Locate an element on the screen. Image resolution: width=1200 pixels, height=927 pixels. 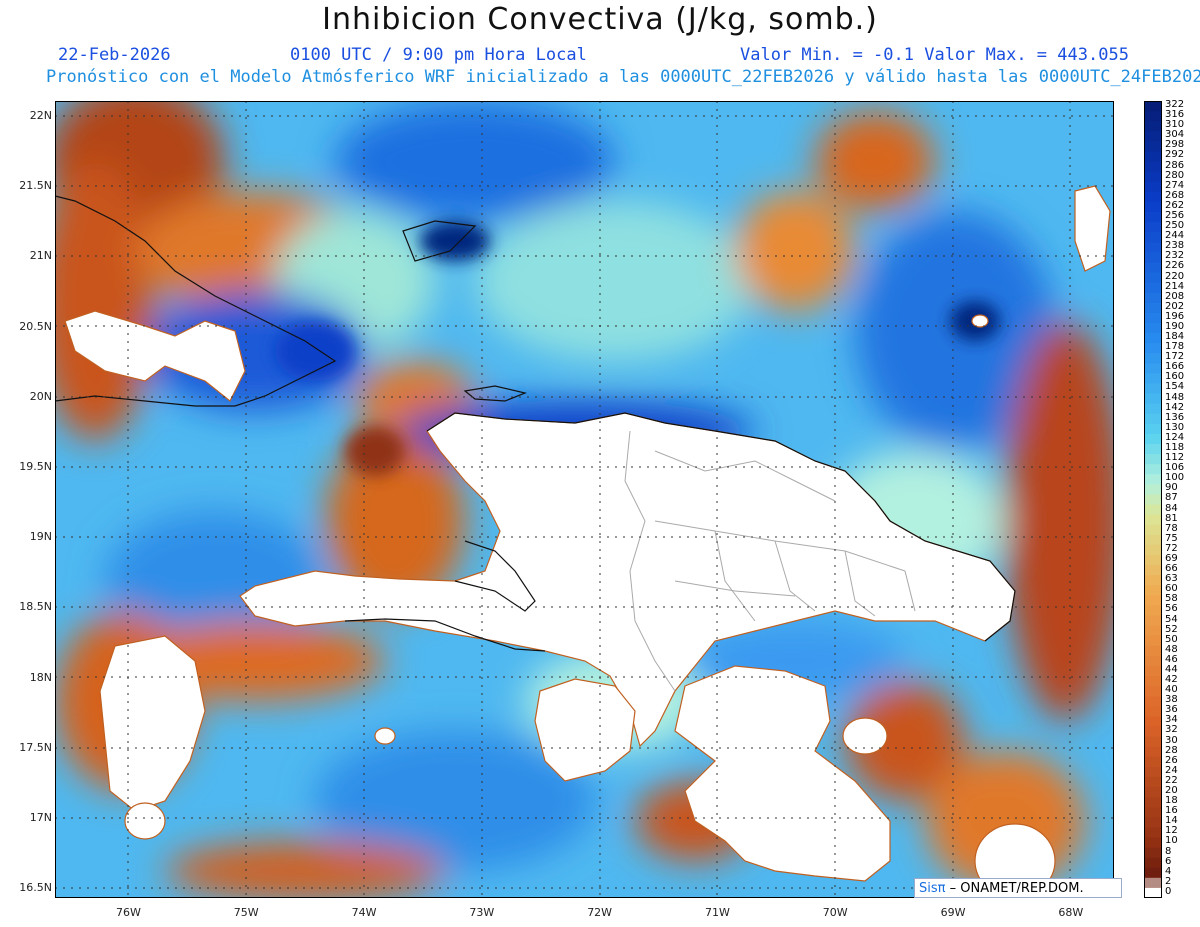
colorbar-label: 36 is located at coordinates (1171, 710).